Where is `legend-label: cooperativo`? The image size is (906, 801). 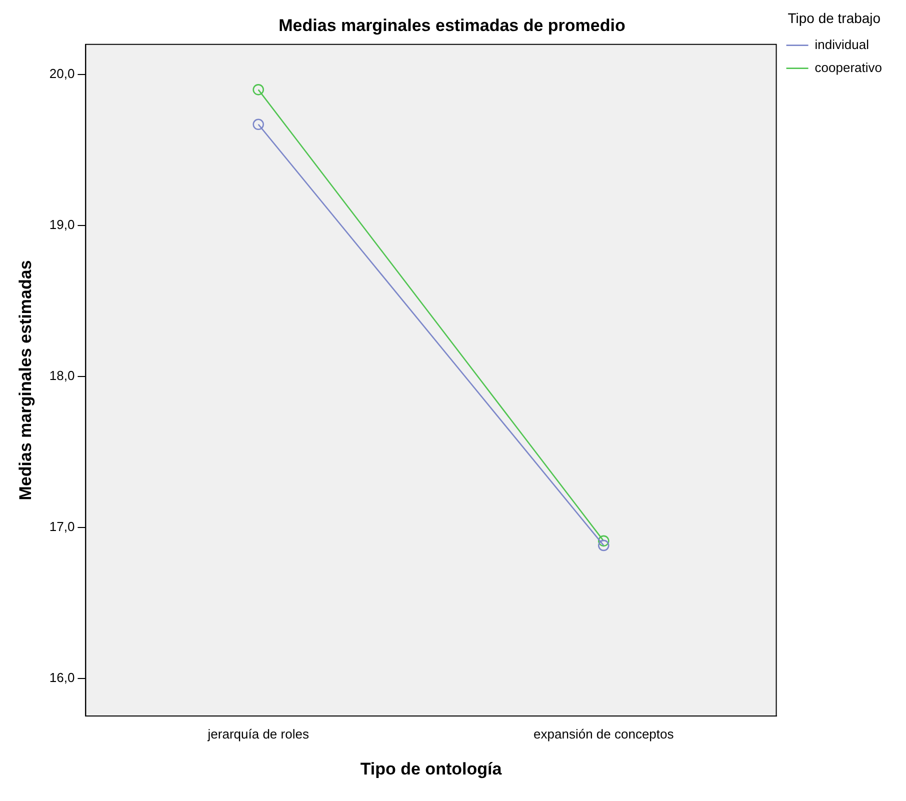 legend-label: cooperativo is located at coordinates (848, 67).